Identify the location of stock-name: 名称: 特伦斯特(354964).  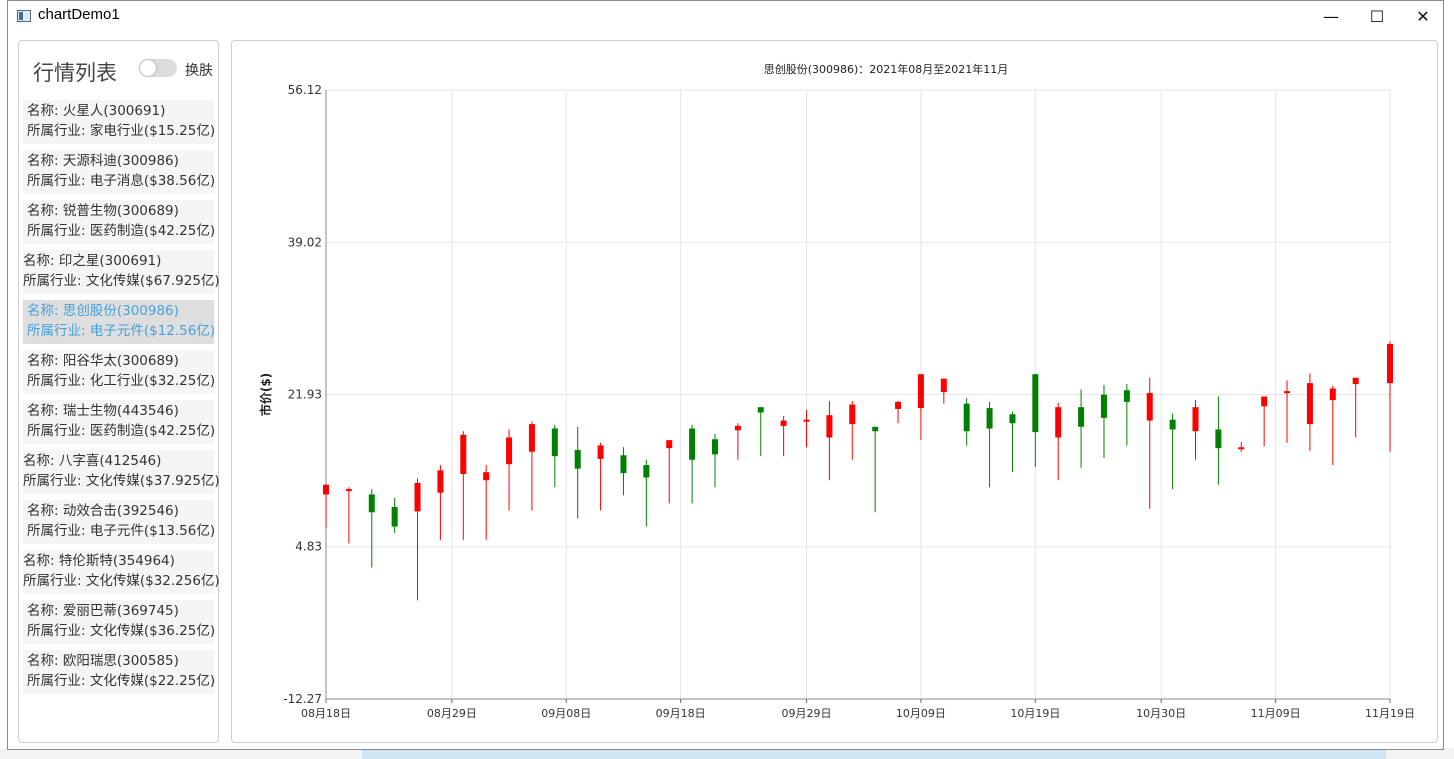
(99, 561).